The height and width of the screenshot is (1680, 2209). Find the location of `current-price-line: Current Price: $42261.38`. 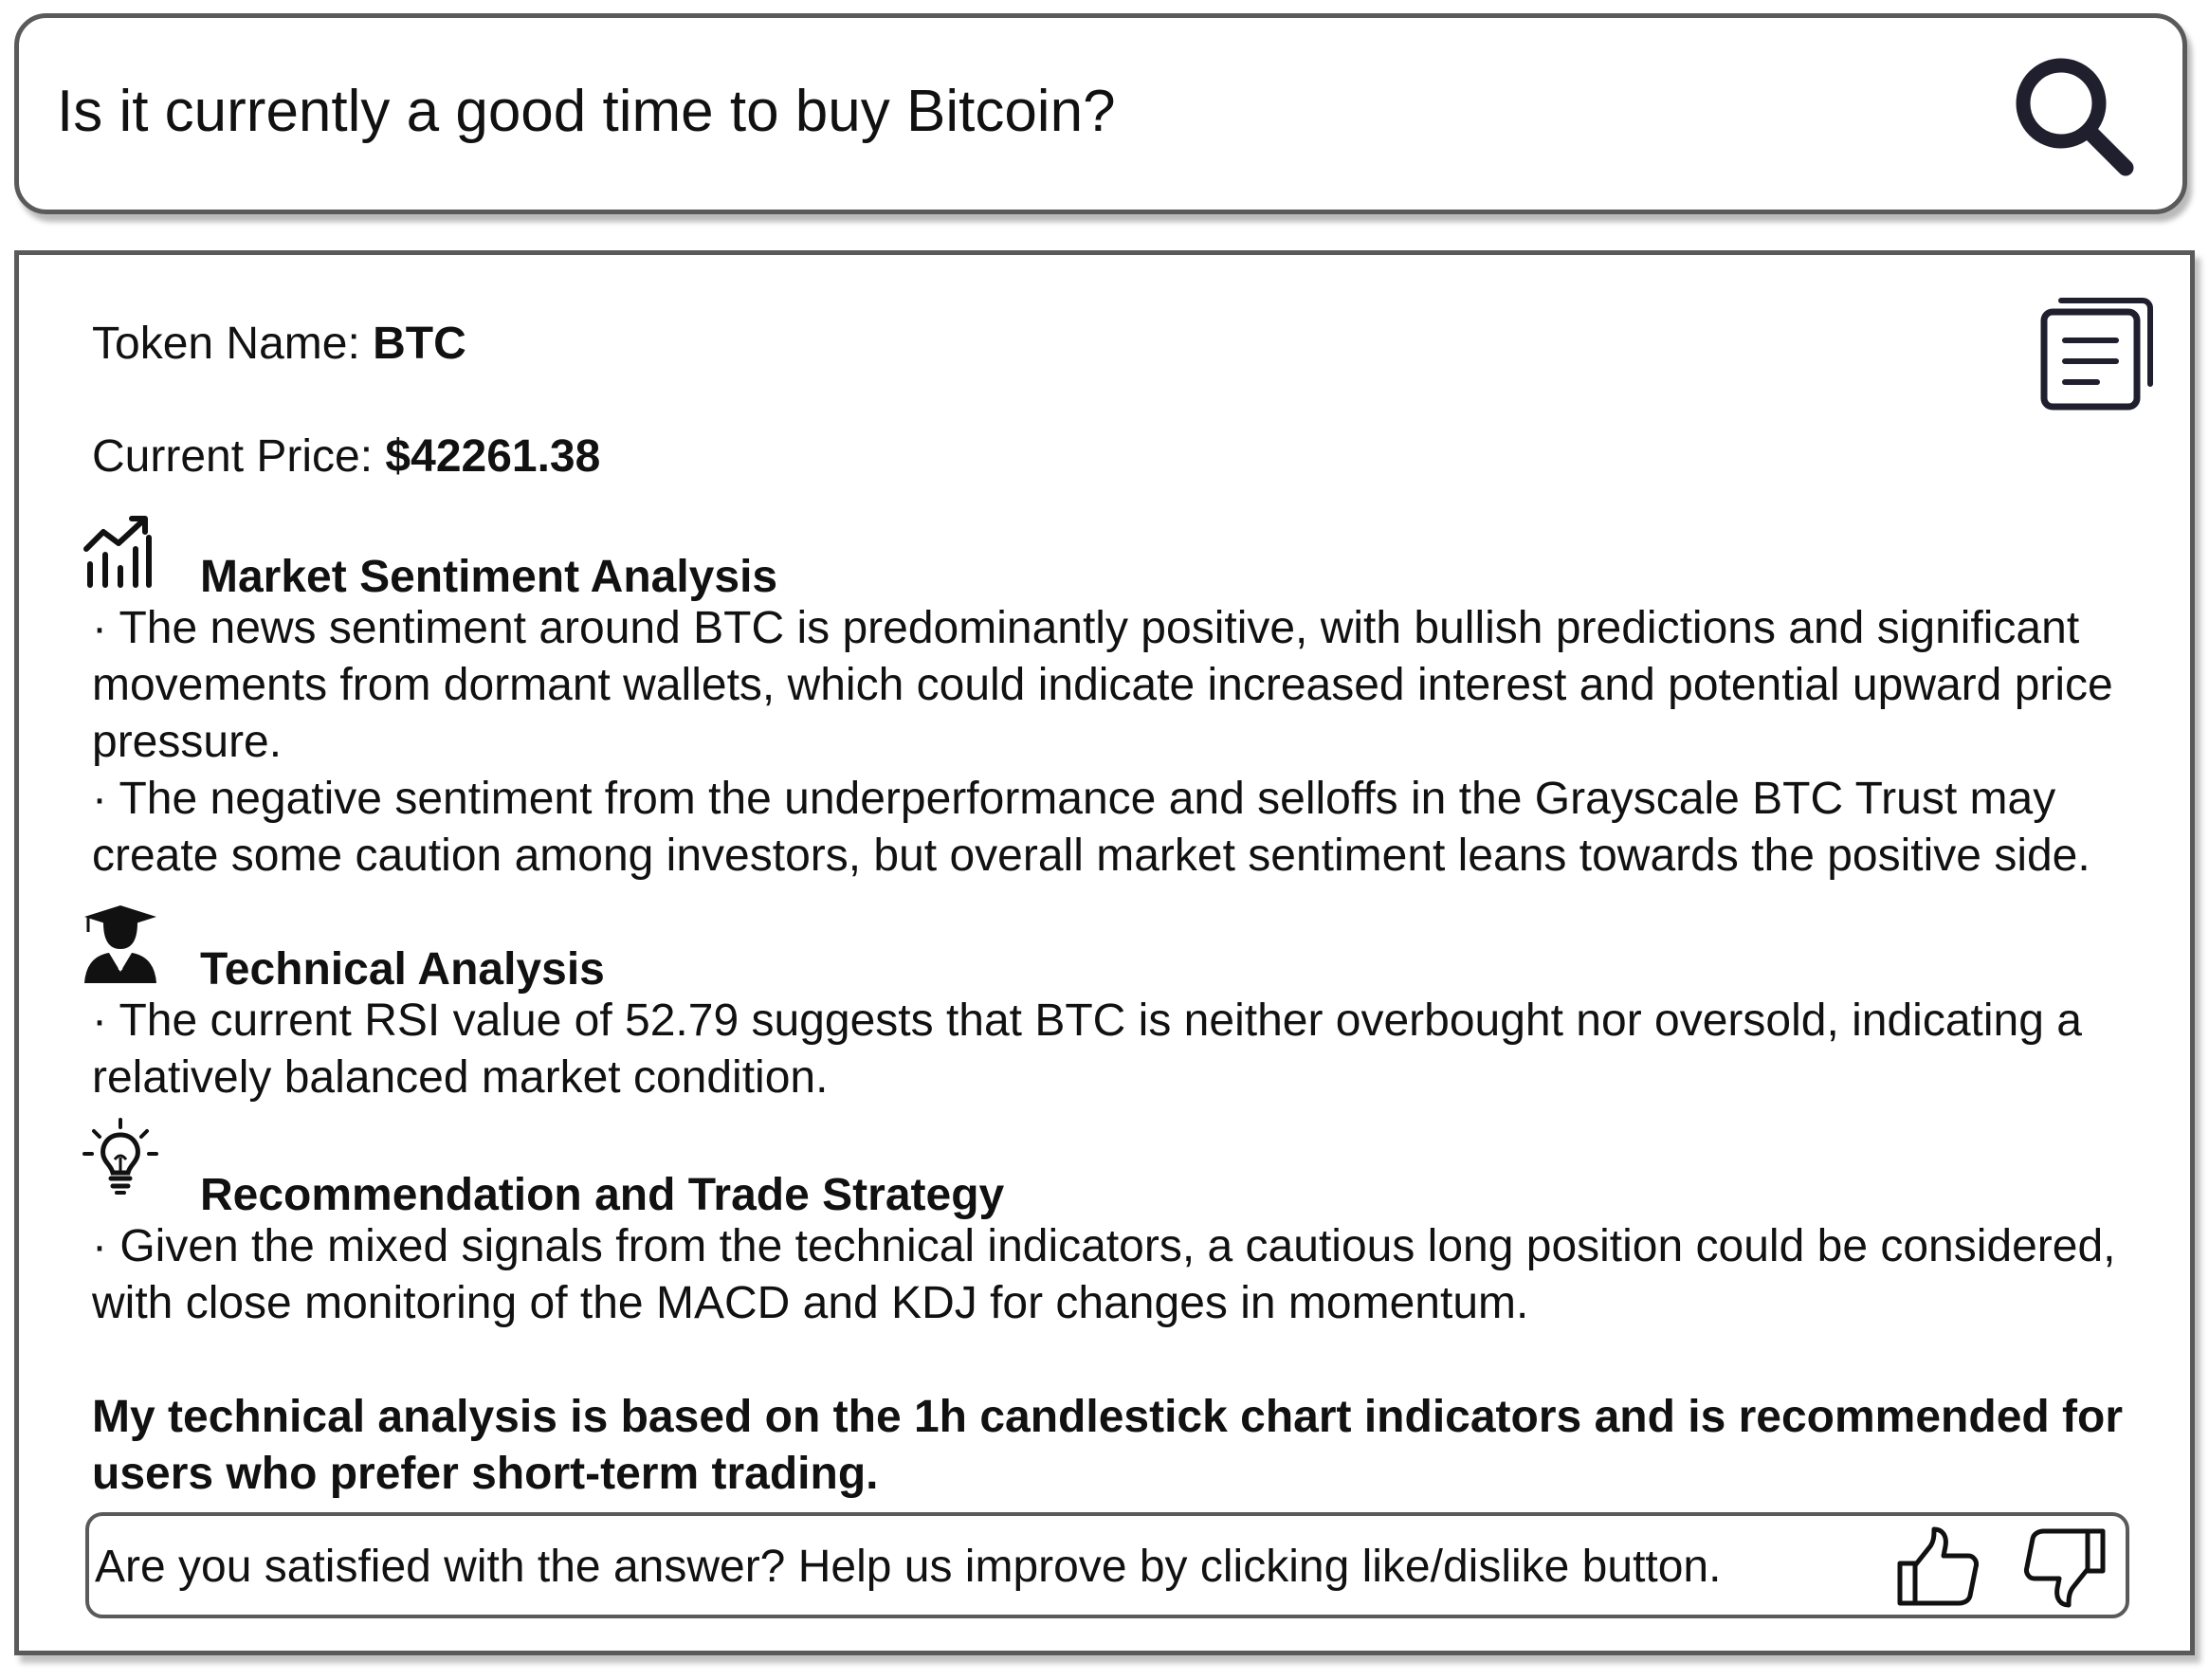

current-price-line: Current Price: $42261.38 is located at coordinates (346, 457).